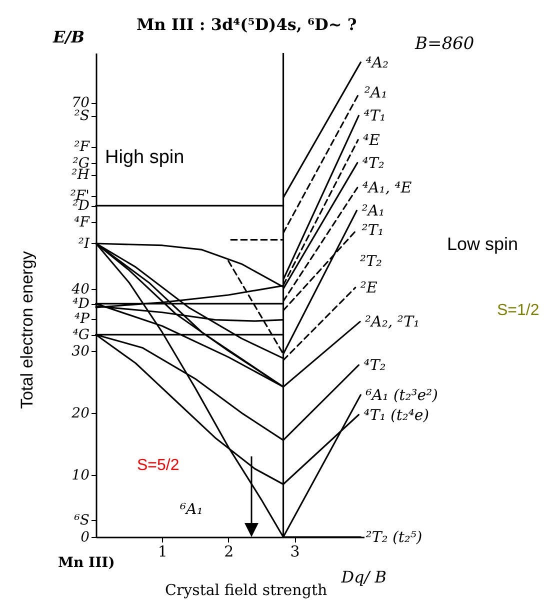 This screenshot has width=556, height=603. I want to click on y-tick-label: 10, so click(81, 475).